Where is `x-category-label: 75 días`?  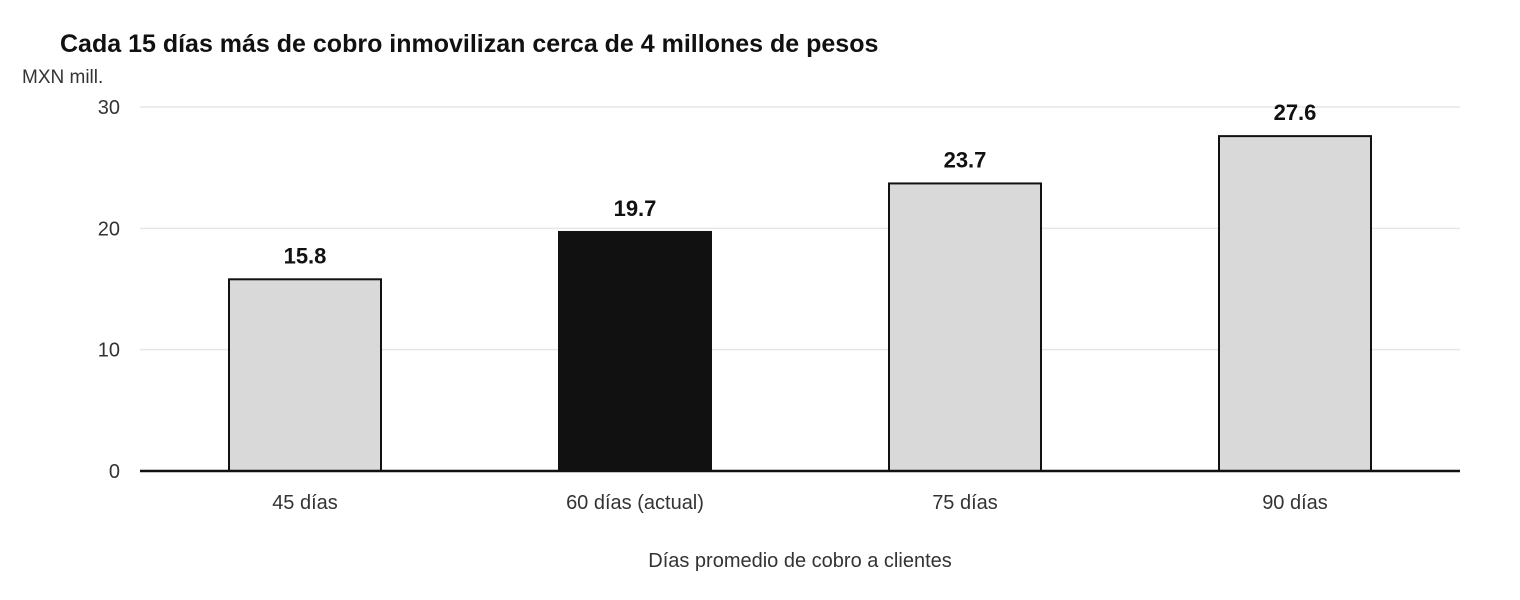 x-category-label: 75 días is located at coordinates (965, 503).